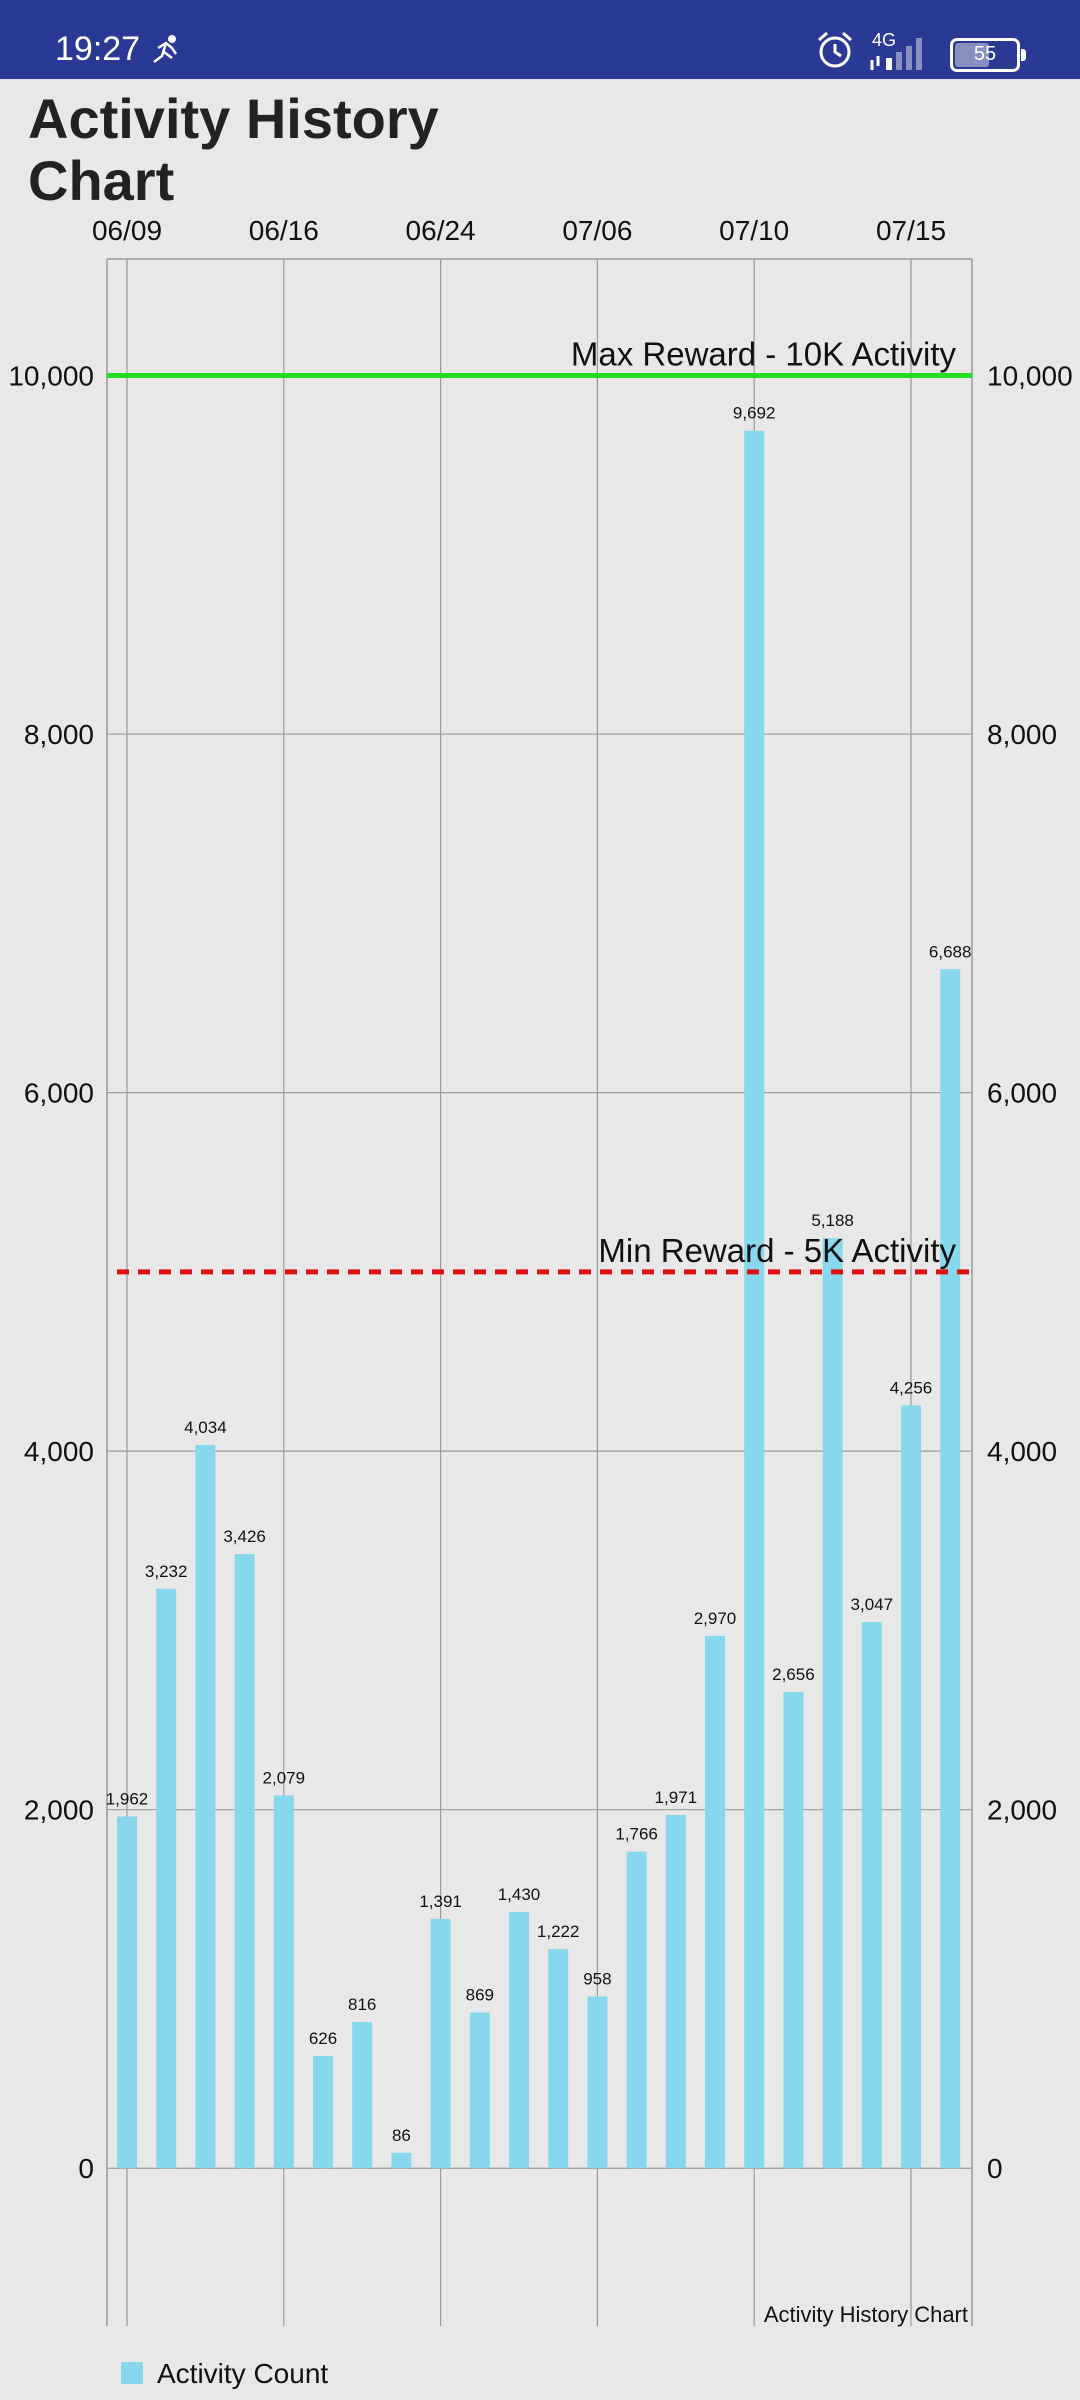  I want to click on bar-value-label: 3,426, so click(244, 1536).